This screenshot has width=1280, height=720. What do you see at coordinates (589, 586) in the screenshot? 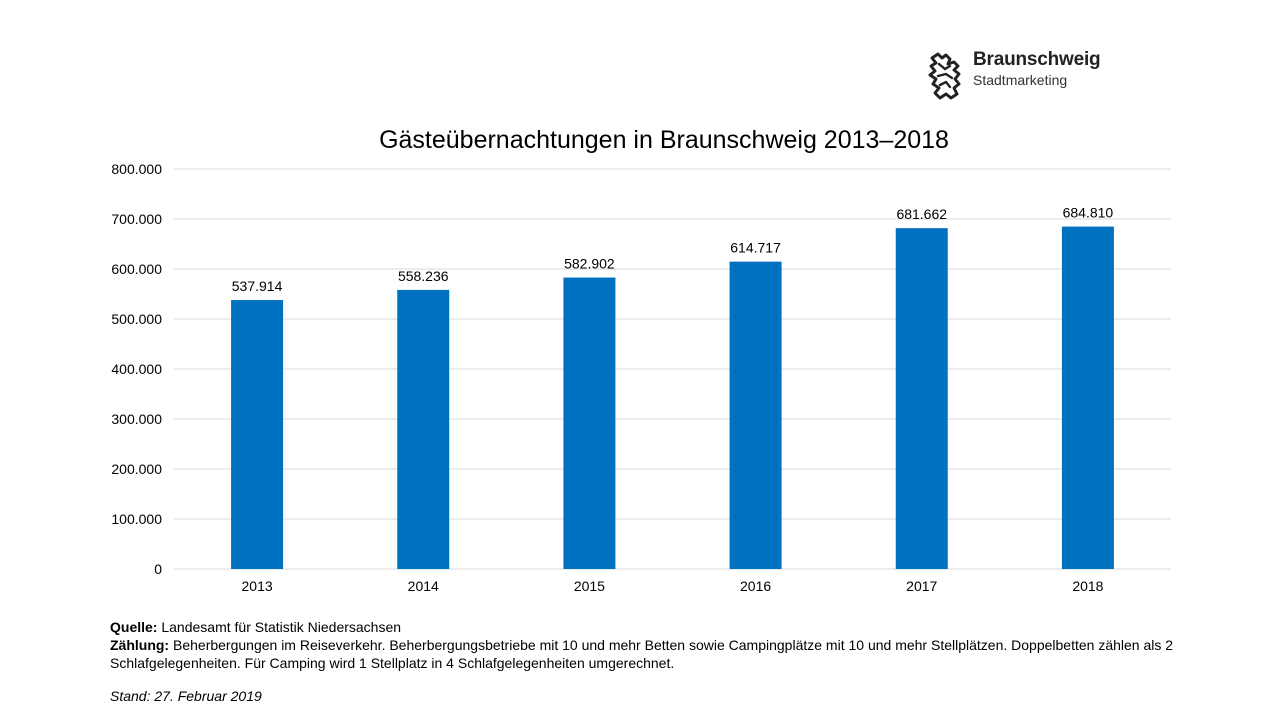
I see `x-tick-label: 2015` at bounding box center [589, 586].